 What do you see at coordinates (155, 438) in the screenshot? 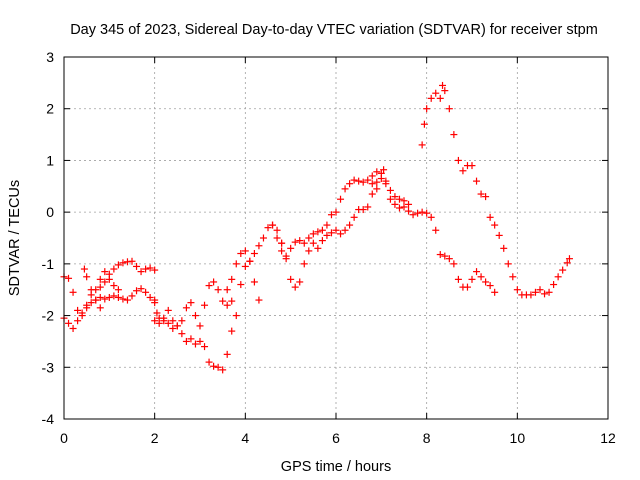
I see `x-tick-label: 2` at bounding box center [155, 438].